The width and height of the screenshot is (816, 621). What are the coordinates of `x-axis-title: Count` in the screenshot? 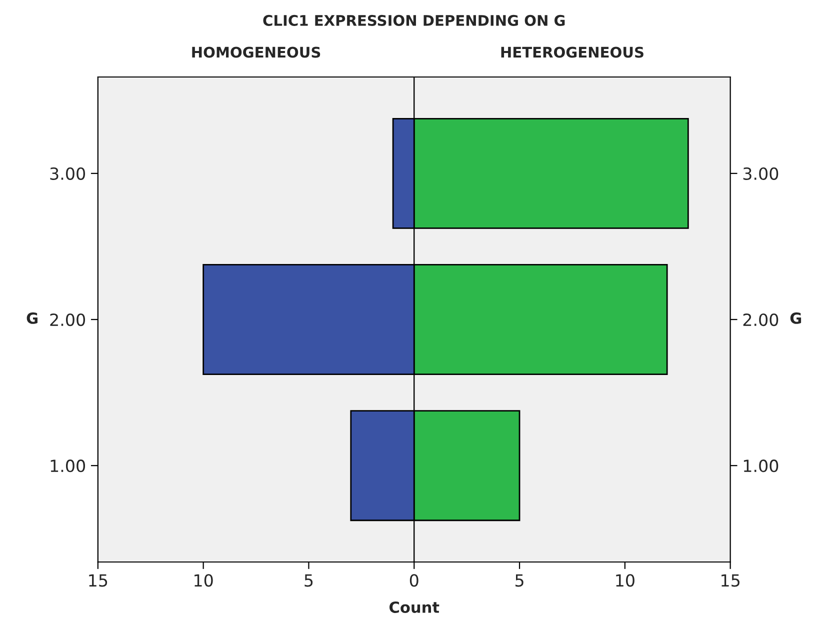 It's located at (415, 607).